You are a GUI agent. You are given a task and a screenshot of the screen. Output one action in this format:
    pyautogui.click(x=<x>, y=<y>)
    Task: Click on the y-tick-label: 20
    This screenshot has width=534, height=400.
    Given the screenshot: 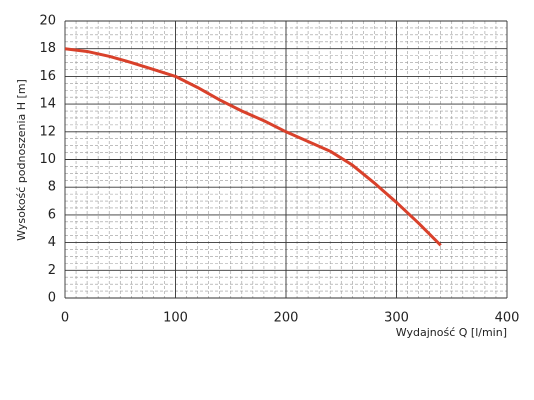 What is the action you would take?
    pyautogui.click(x=47, y=21)
    